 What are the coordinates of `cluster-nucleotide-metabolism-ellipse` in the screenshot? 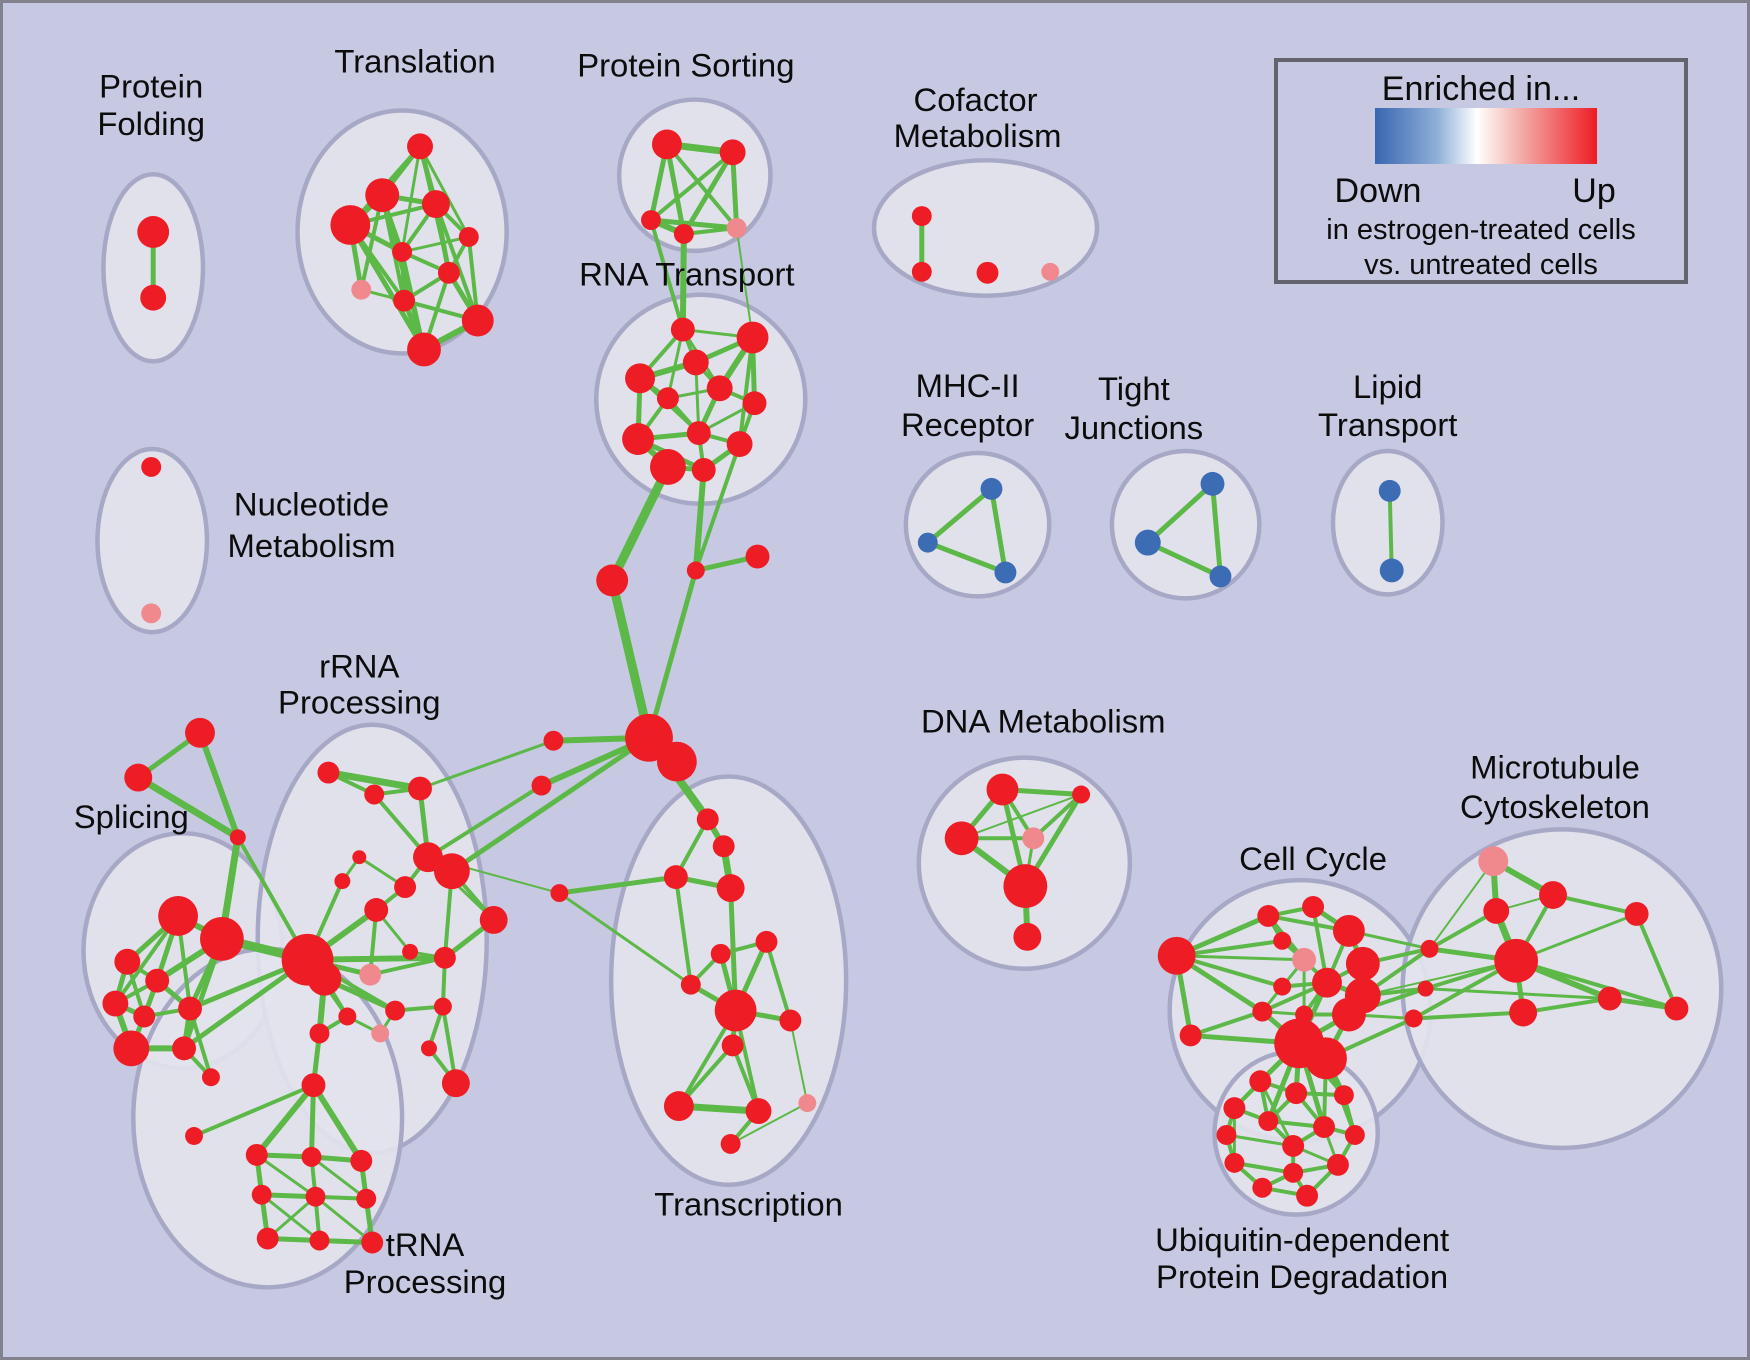 It's located at (152, 540).